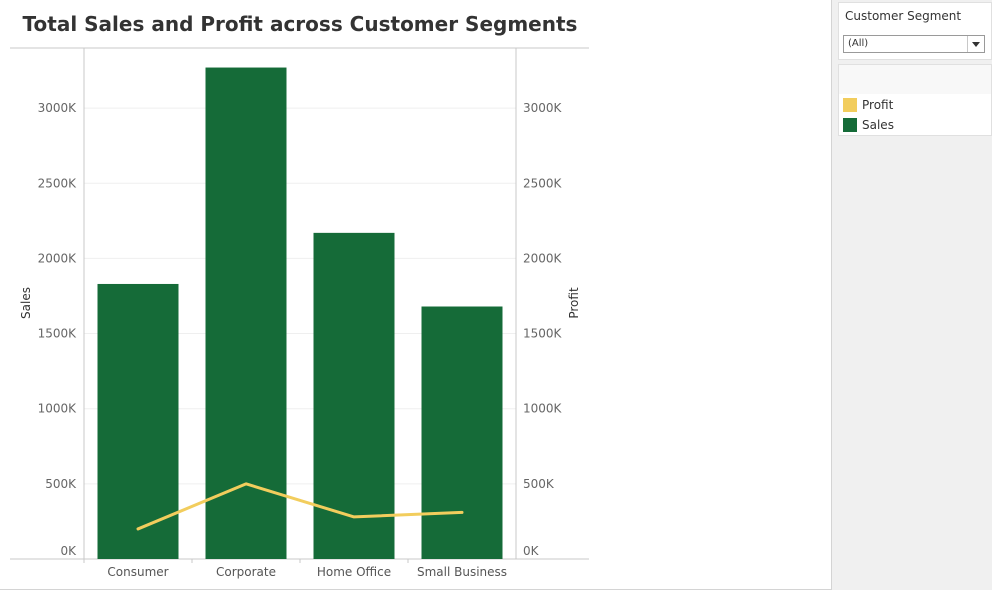 Image resolution: width=992 pixels, height=590 pixels. I want to click on y2-tick-label: 2500K, so click(543, 183).